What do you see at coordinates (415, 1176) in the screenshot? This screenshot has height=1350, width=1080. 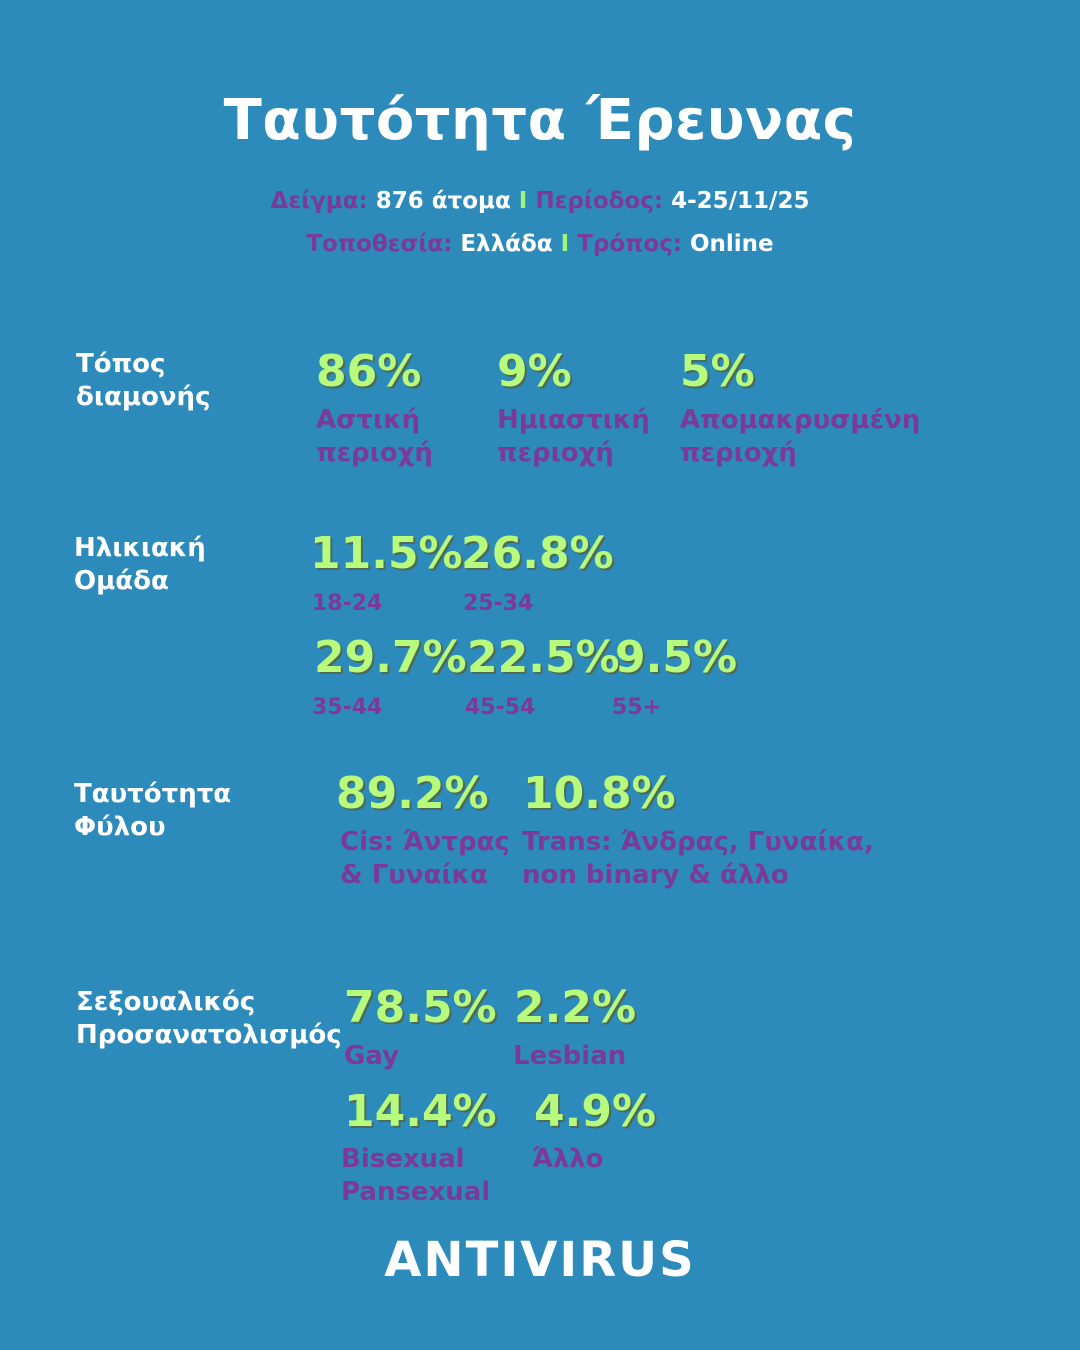 I see `stat-caption: Bisexual Pansexual` at bounding box center [415, 1176].